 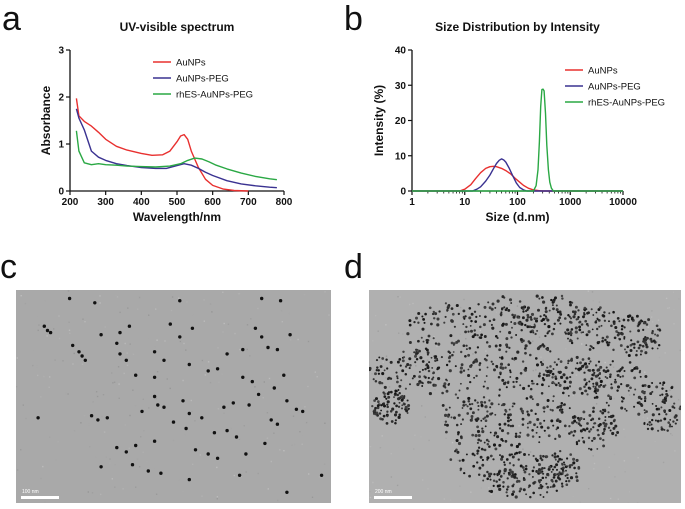 What do you see at coordinates (401, 86) in the screenshot?
I see `dls-y-tick-label: 30` at bounding box center [401, 86].